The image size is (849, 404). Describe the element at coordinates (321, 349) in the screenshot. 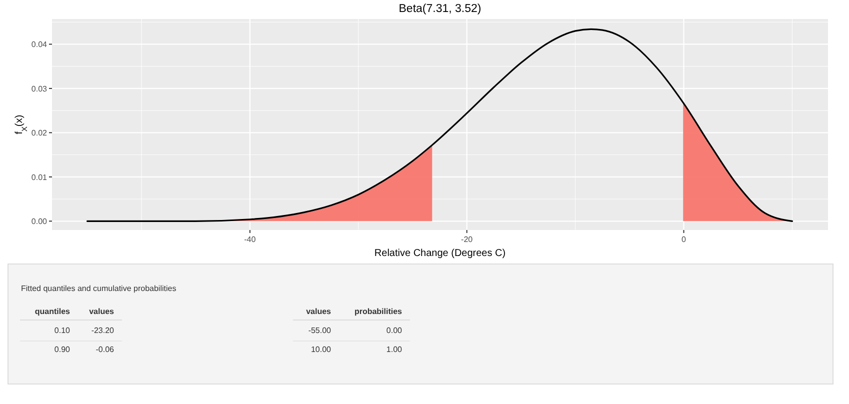

I see `text: 10.00` at that location.